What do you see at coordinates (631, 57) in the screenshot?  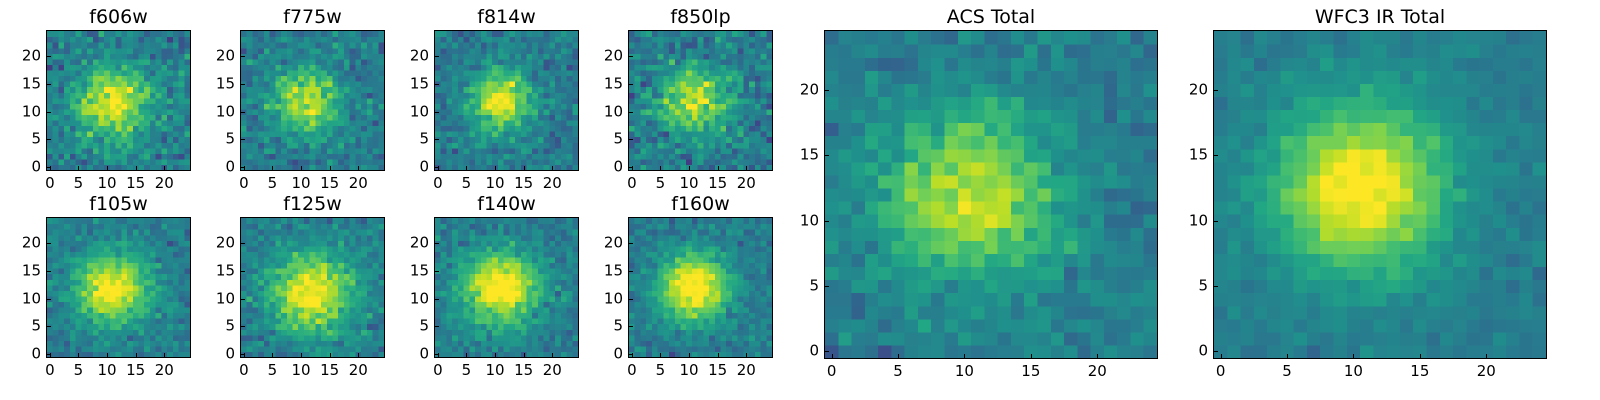 I see `y-tick-mark` at bounding box center [631, 57].